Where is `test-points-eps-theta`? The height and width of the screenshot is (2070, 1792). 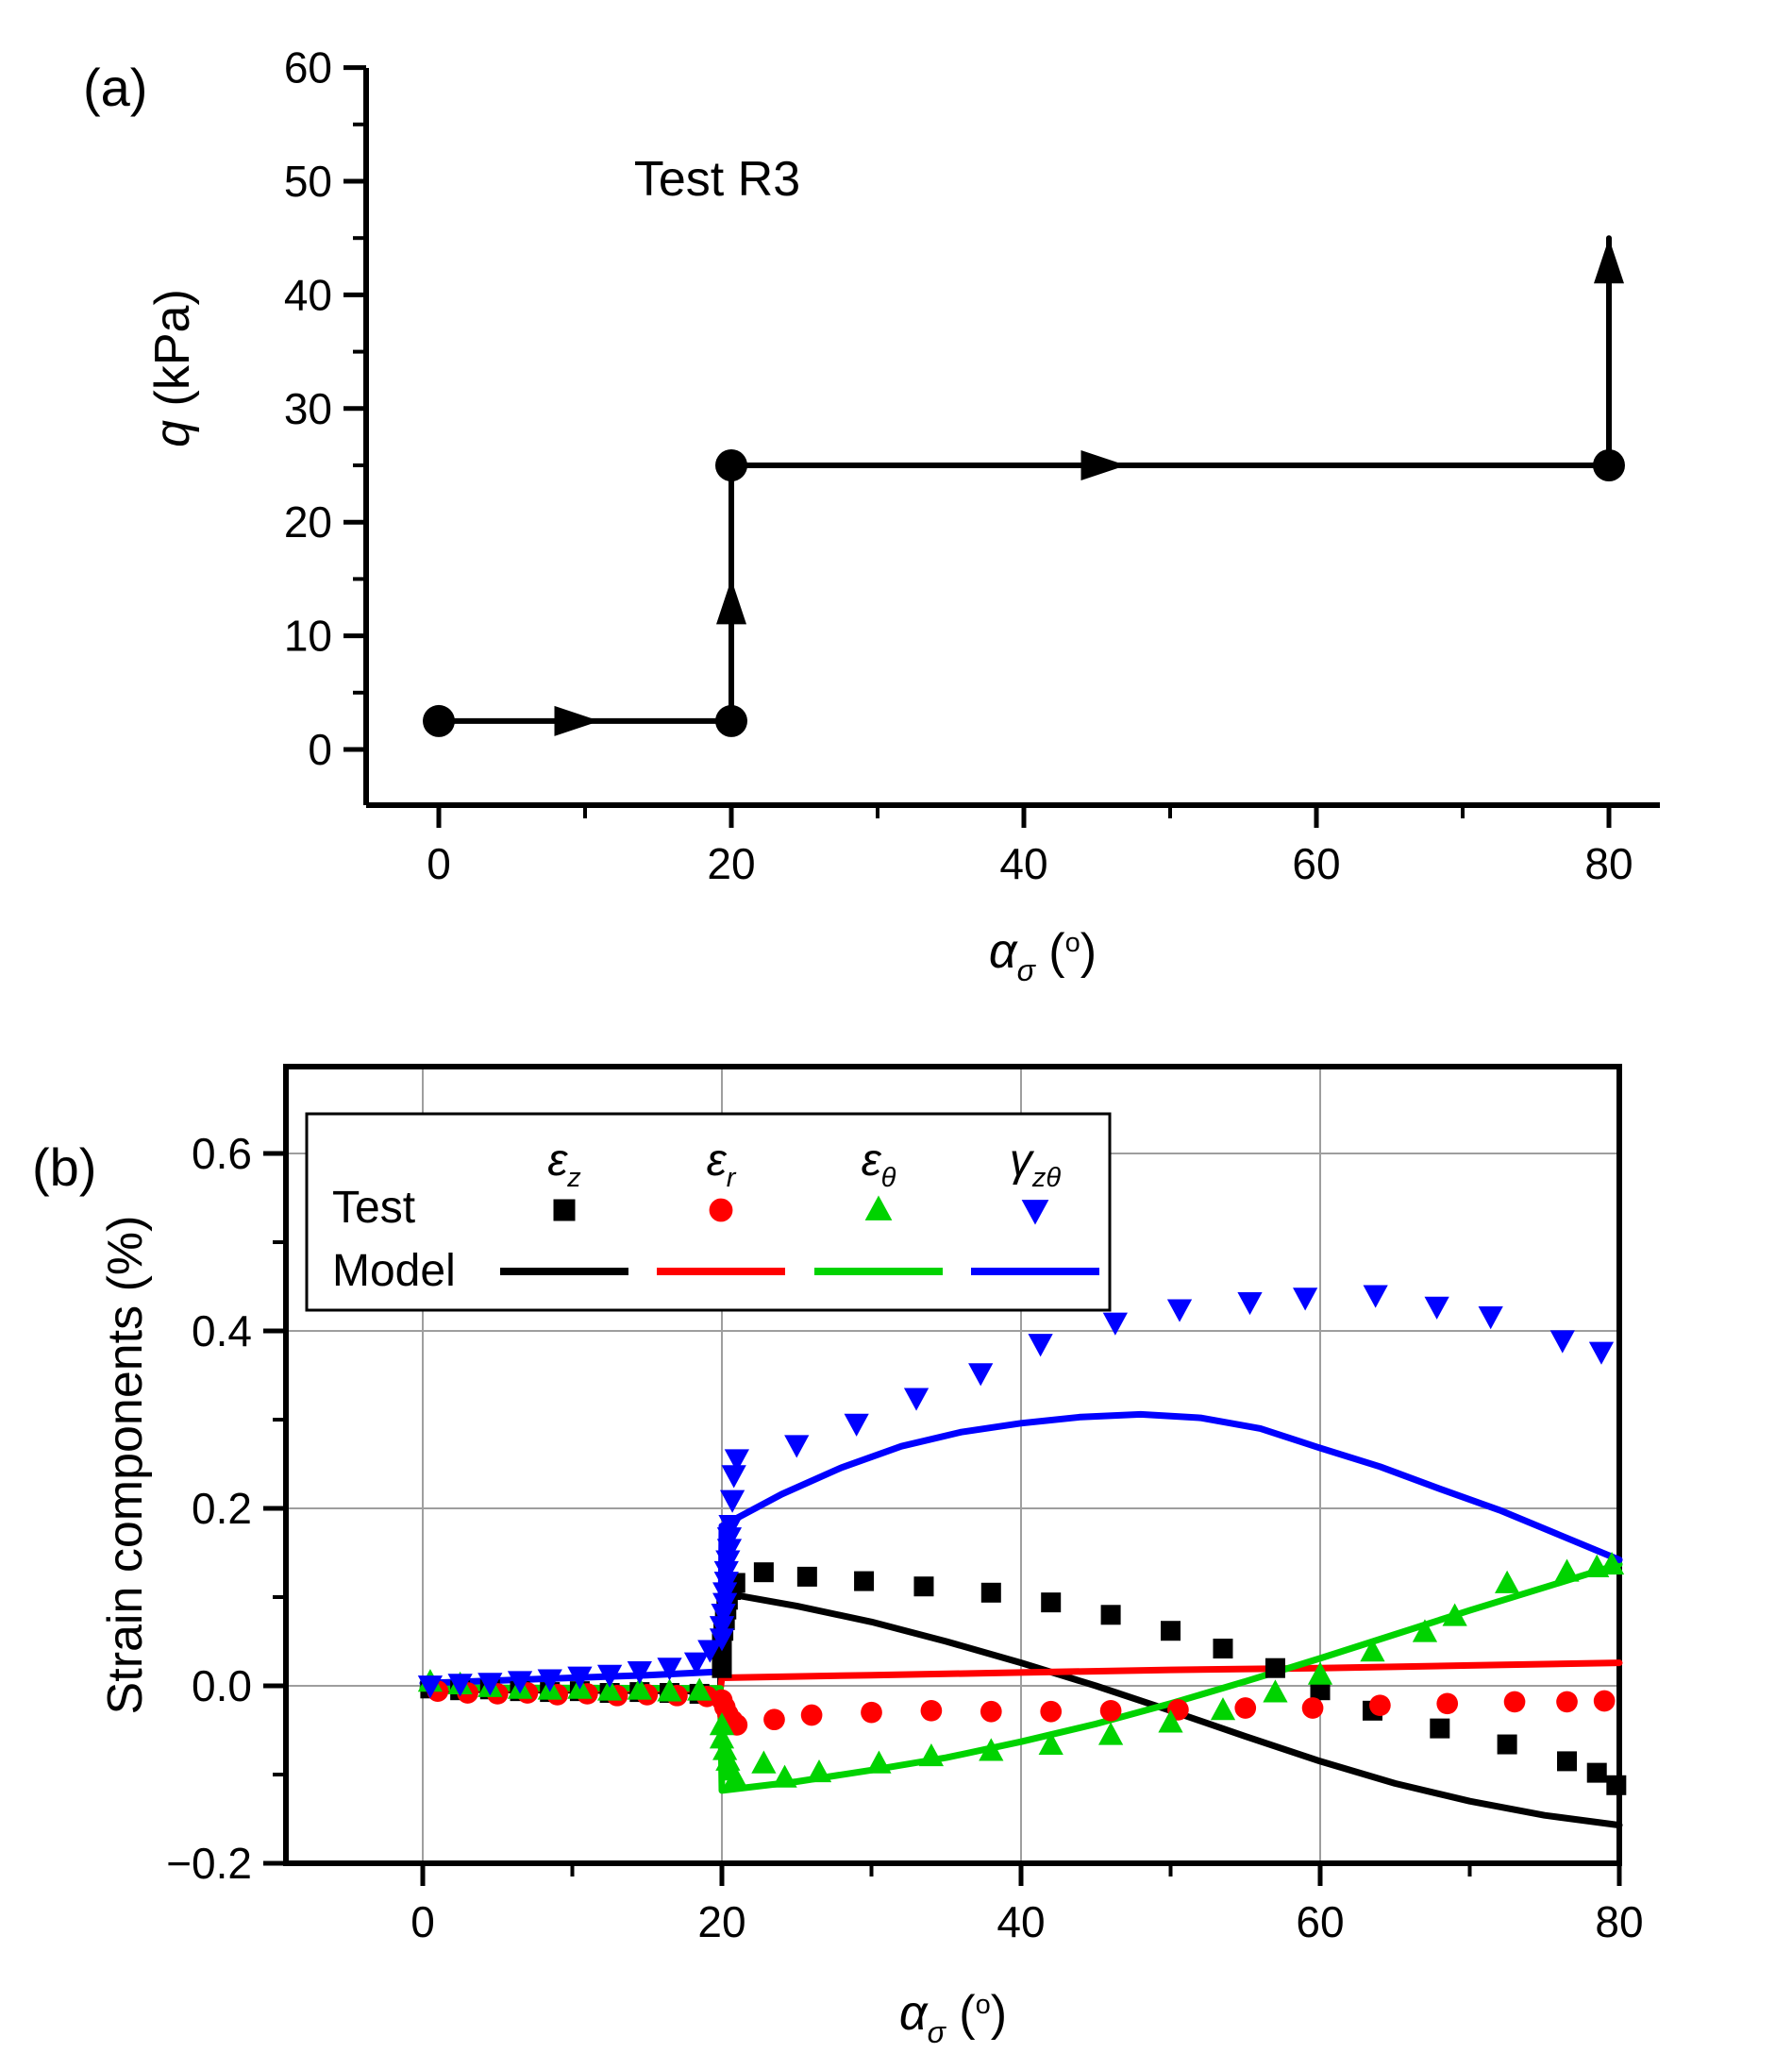
test-points-eps-theta is located at coordinates (1021, 1670).